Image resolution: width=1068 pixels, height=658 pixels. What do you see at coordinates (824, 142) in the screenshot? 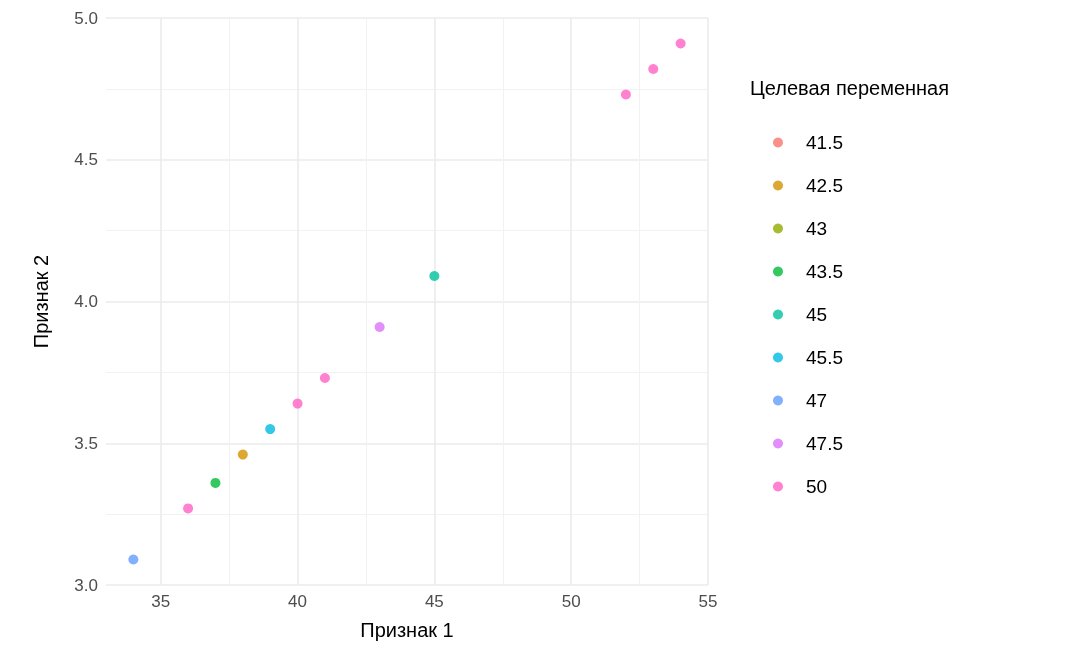
I see `legend-label: 41.5` at bounding box center [824, 142].